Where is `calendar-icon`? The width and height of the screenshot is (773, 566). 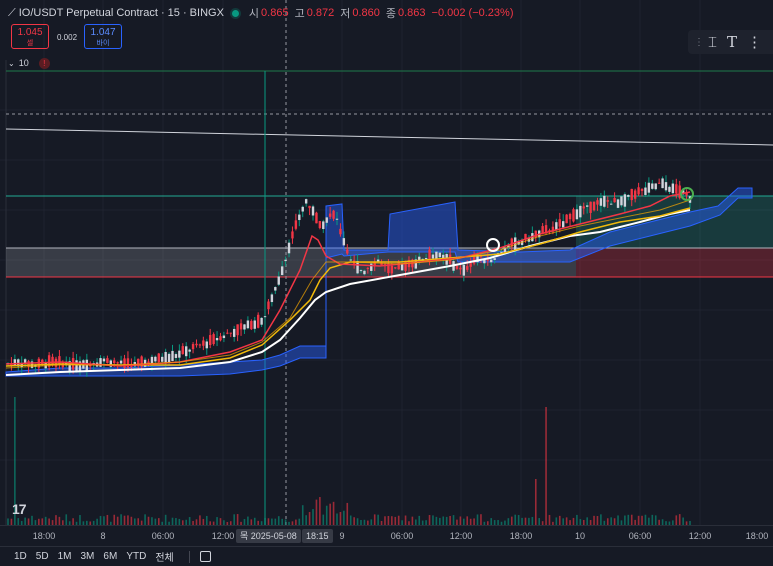 calendar-icon is located at coordinates (205, 556).